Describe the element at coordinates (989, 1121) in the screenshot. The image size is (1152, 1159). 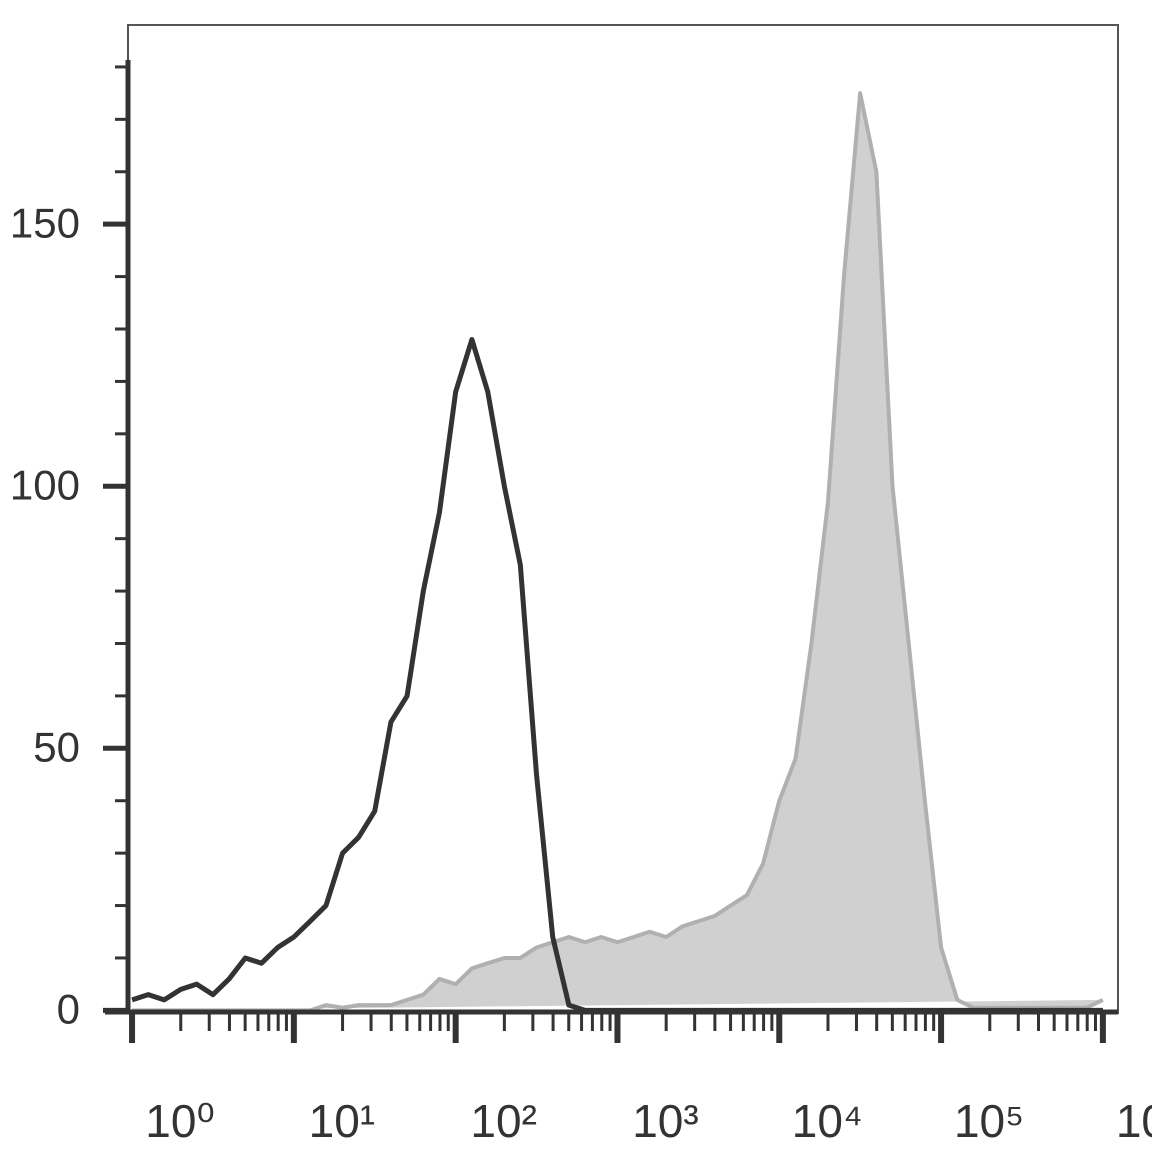
I see `x-tick-label: 10⁵` at that location.